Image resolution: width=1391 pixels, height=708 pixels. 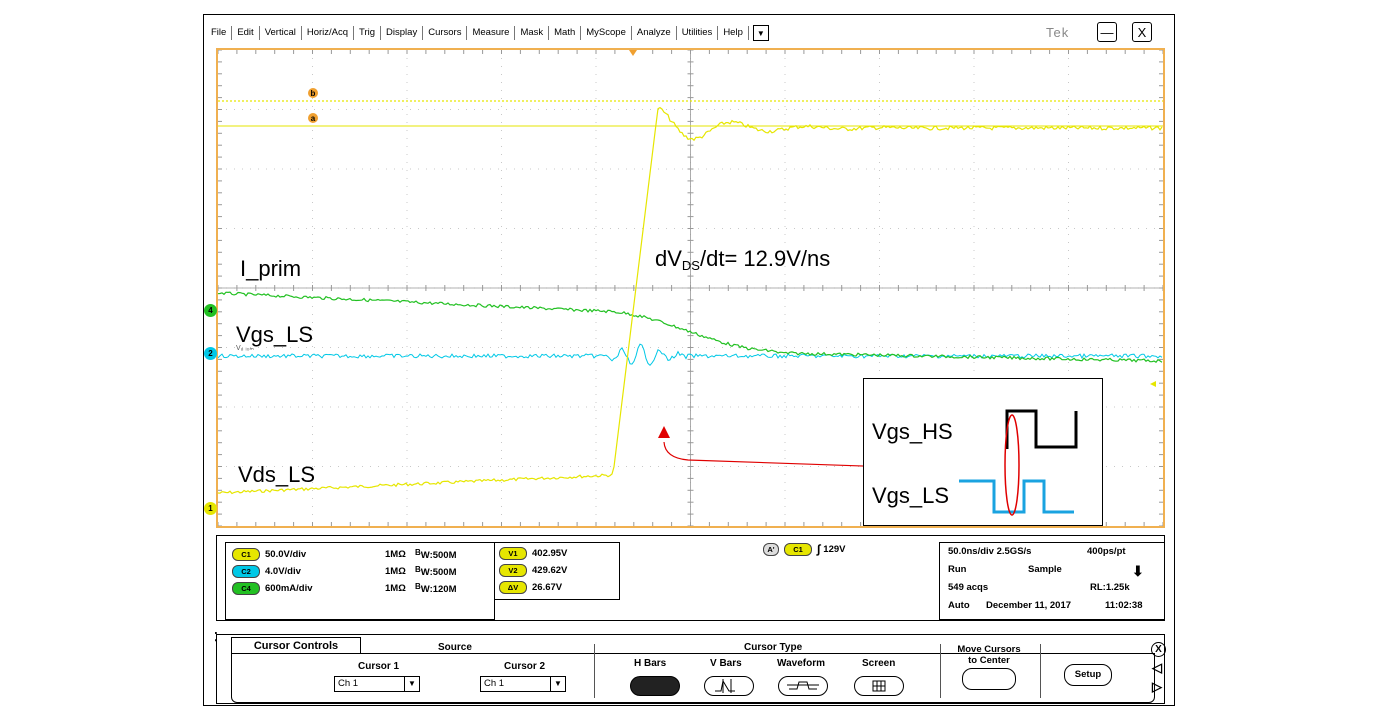 What do you see at coordinates (1088, 675) in the screenshot?
I see `setup-button: Setup` at bounding box center [1088, 675].